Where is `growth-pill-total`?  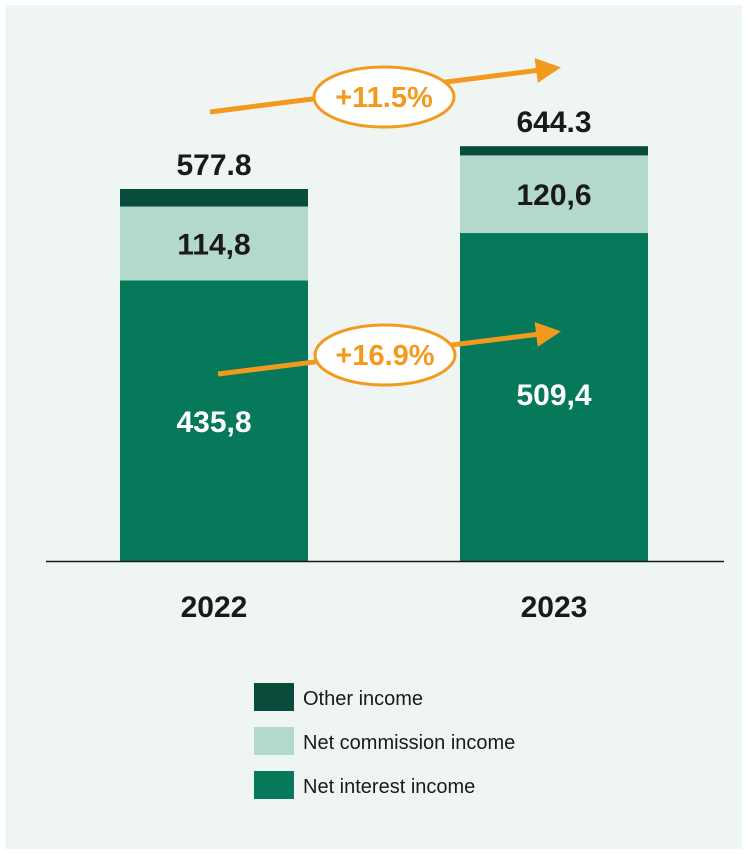 growth-pill-total is located at coordinates (384, 97).